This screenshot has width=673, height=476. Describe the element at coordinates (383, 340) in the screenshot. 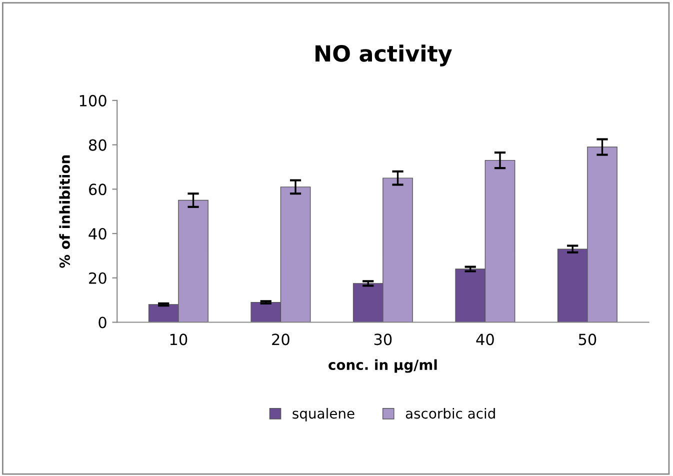

I see `x-tick-label: 30` at that location.